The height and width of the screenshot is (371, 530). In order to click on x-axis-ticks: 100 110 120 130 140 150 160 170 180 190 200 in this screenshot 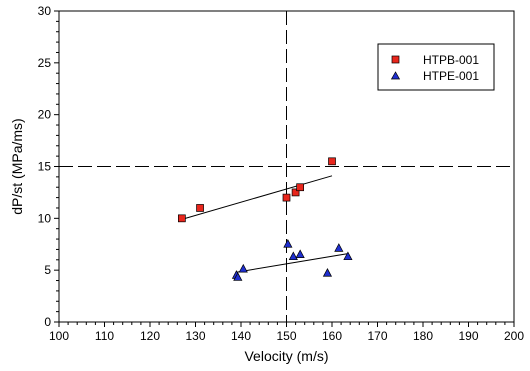, I will do `click(286, 332)`.